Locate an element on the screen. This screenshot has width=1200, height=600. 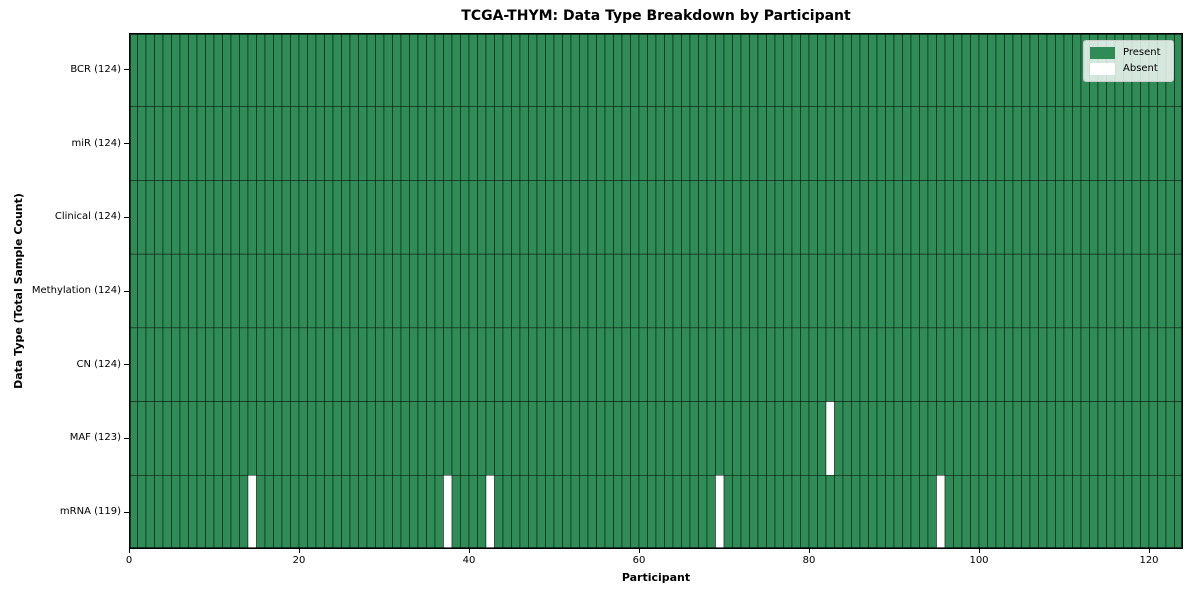
x-tick-label: 100 is located at coordinates (979, 560).